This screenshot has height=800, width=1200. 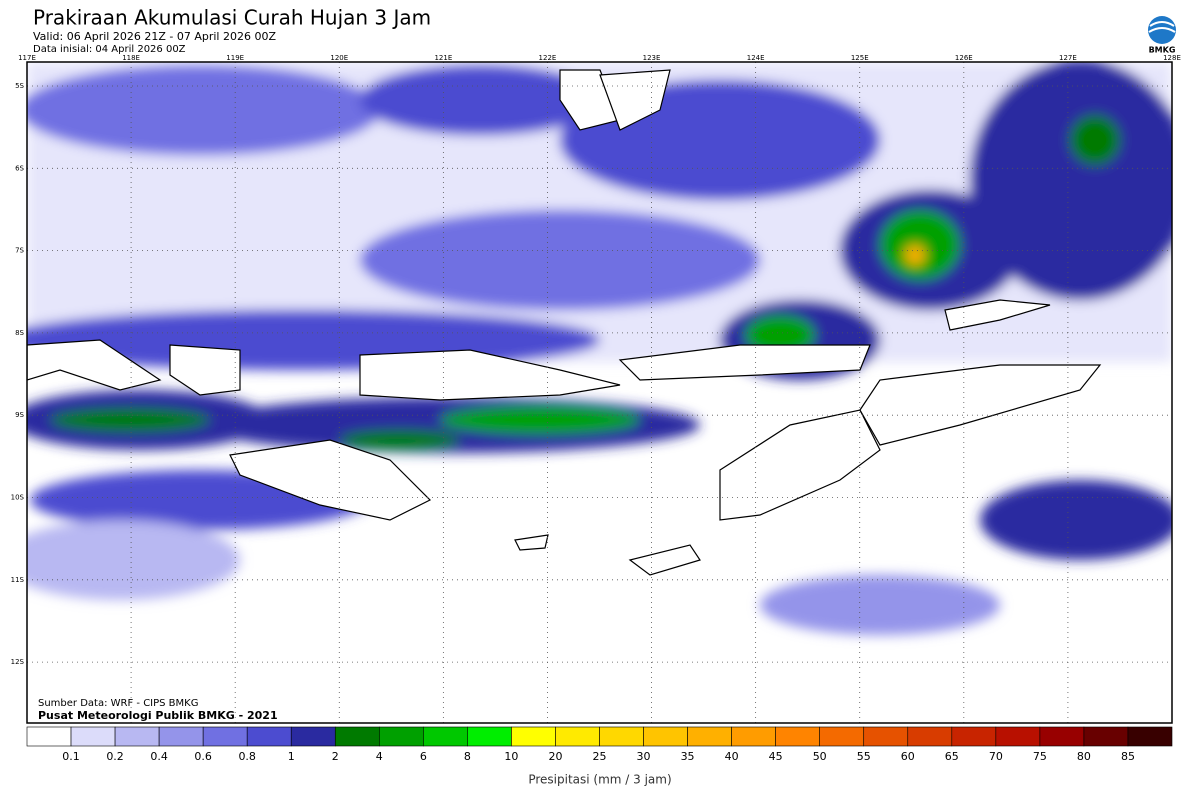 I want to click on credit-note: Pusat Meteorologi Publik BMKG - 2021, so click(x=158, y=715).